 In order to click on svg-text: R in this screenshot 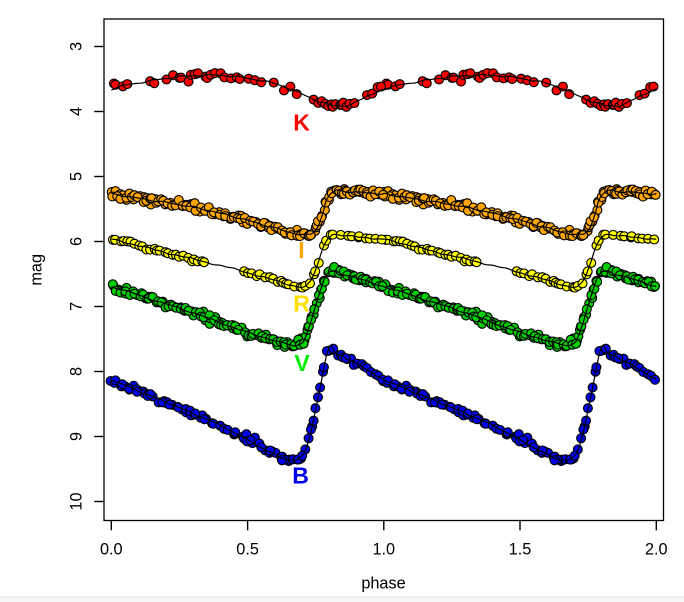, I will do `click(301, 304)`.